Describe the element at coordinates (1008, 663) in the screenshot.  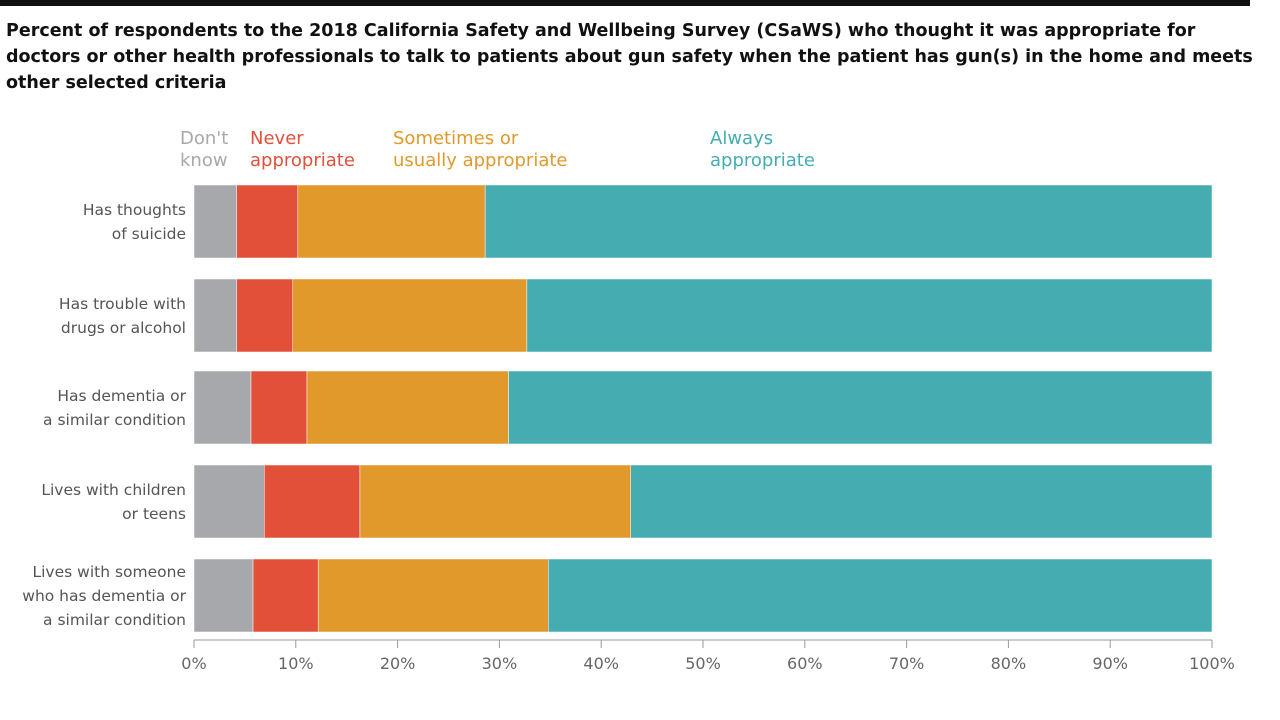
I see `x-tick-label: 80%` at that location.